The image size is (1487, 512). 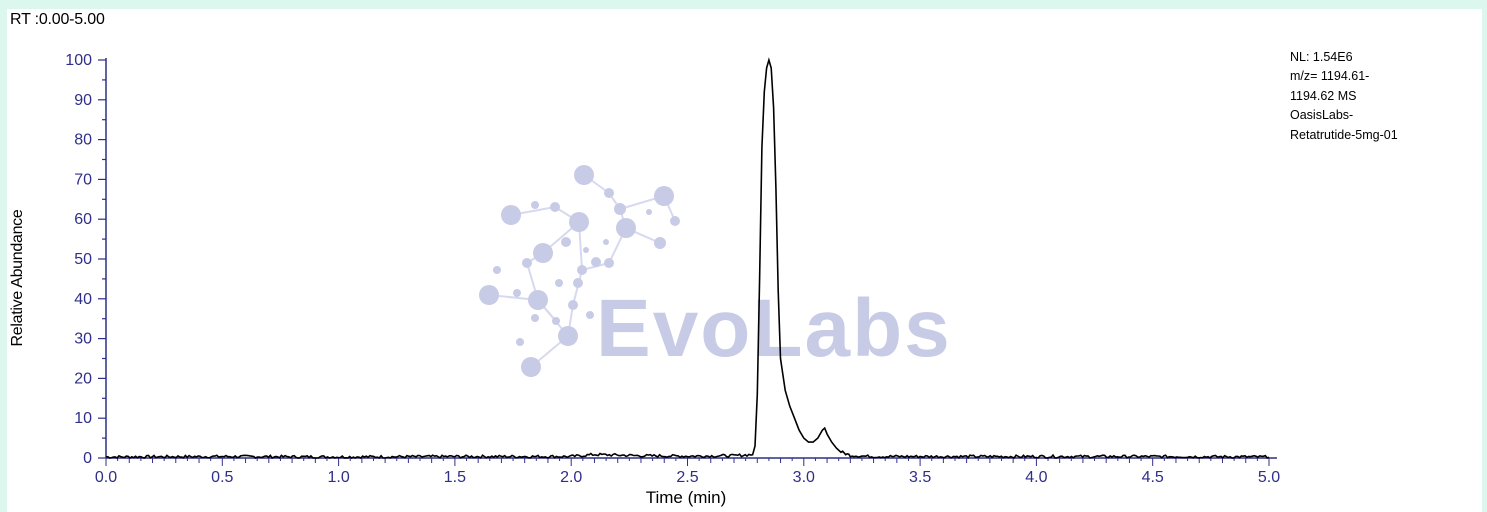 I want to click on y-tick-label: 90, so click(x=83, y=100).